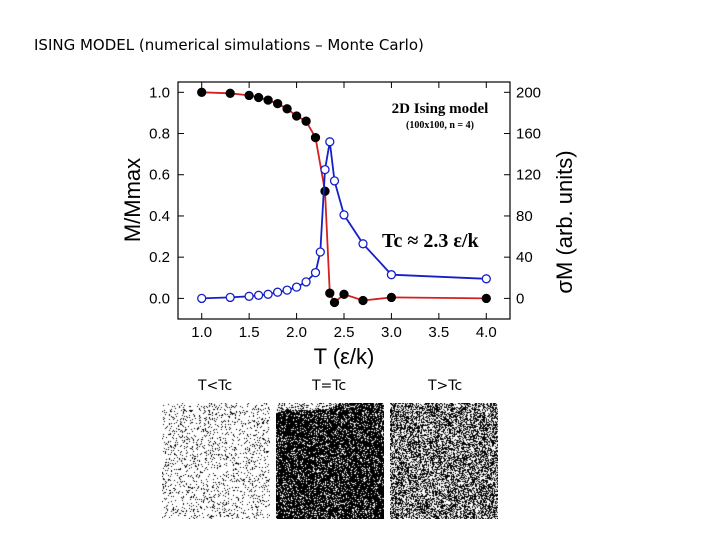 The width and height of the screenshot is (720, 540). Describe the element at coordinates (564, 221) in the screenshot. I see `y-axis-right-label: σM (arb. units)` at that location.